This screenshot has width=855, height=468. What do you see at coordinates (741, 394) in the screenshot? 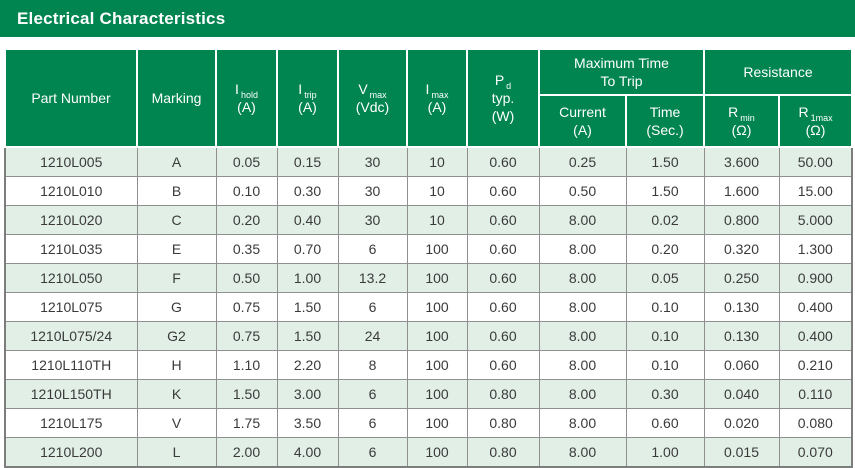
I see `table-cell: 0.040` at bounding box center [741, 394].